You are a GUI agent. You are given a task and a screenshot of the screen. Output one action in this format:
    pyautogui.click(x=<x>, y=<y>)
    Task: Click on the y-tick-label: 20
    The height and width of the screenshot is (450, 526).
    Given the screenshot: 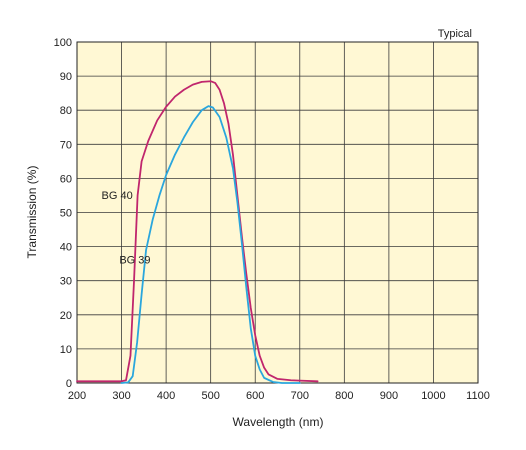 What is the action you would take?
    pyautogui.click(x=66, y=316)
    